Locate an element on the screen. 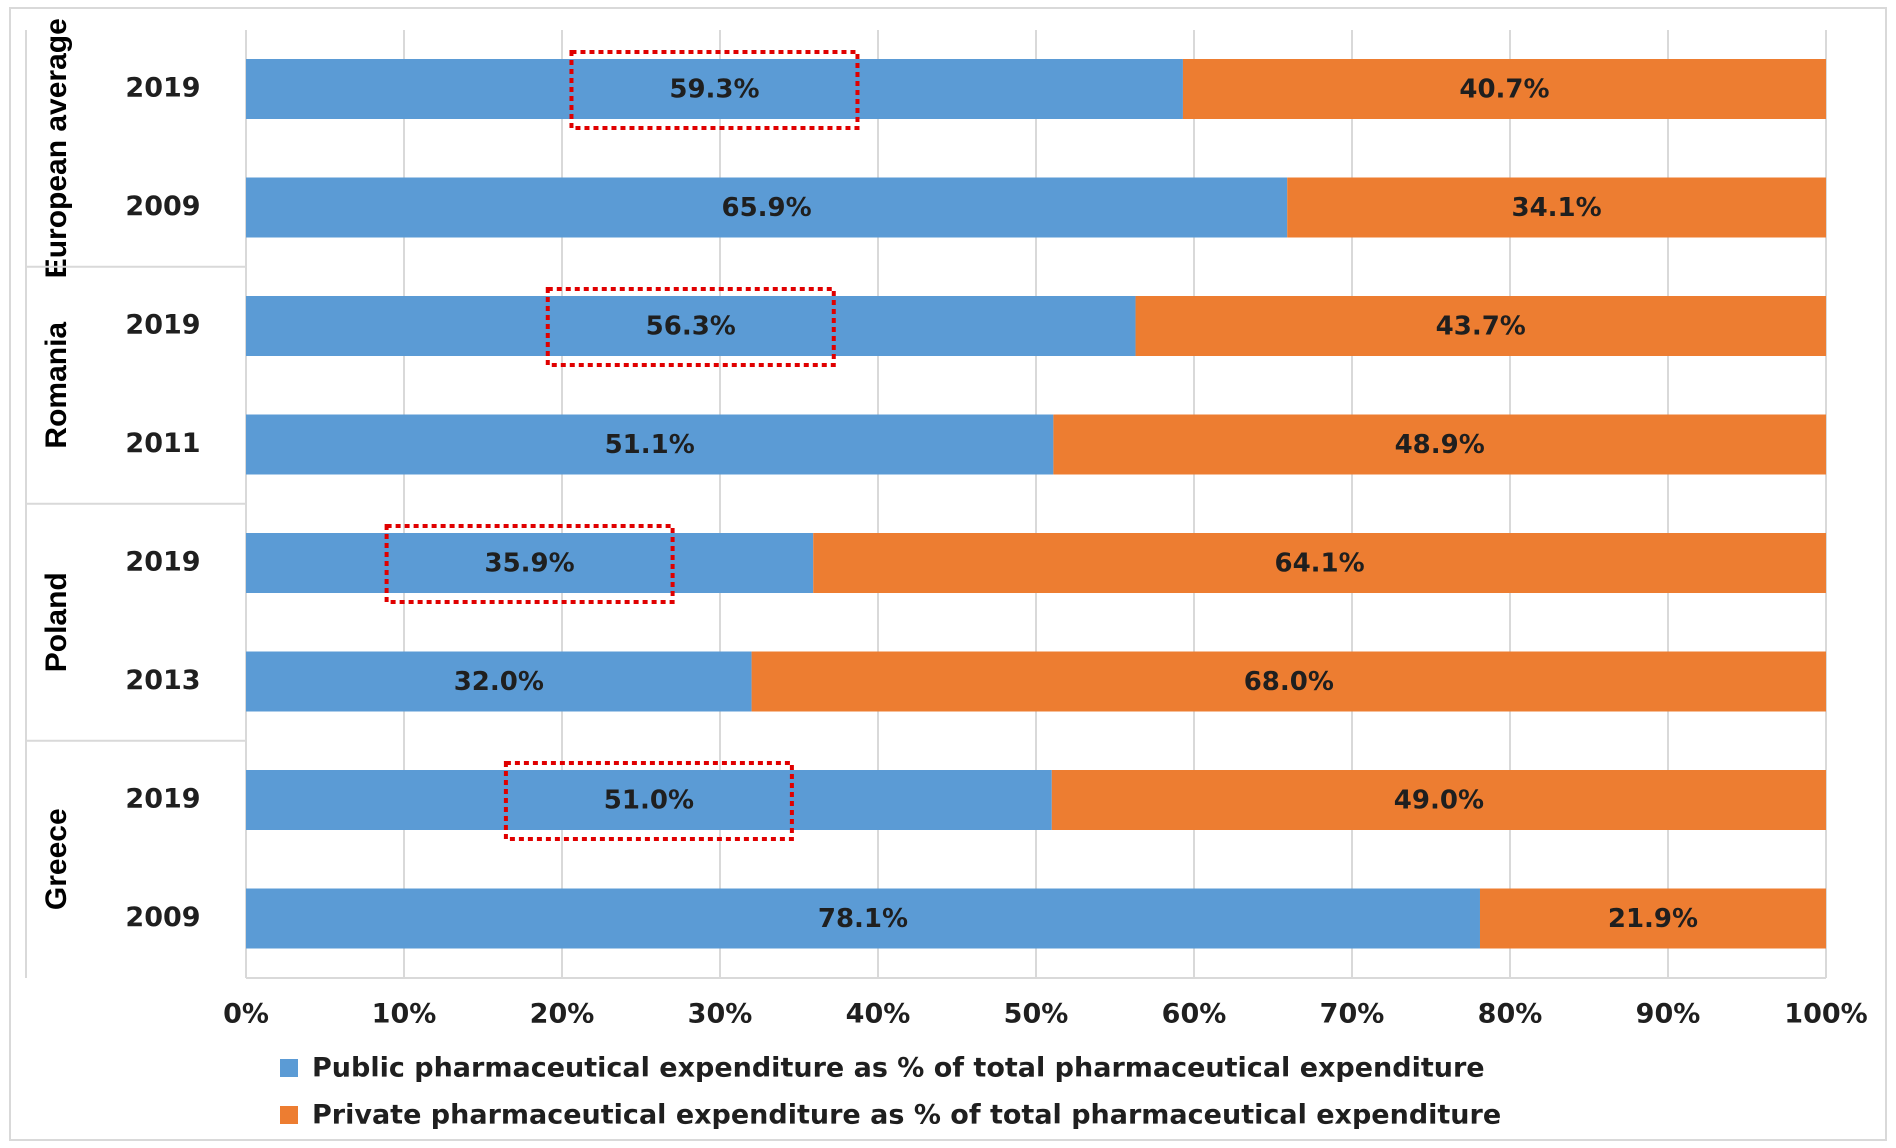  data-label-public-0-0: 59.3% is located at coordinates (714, 90).